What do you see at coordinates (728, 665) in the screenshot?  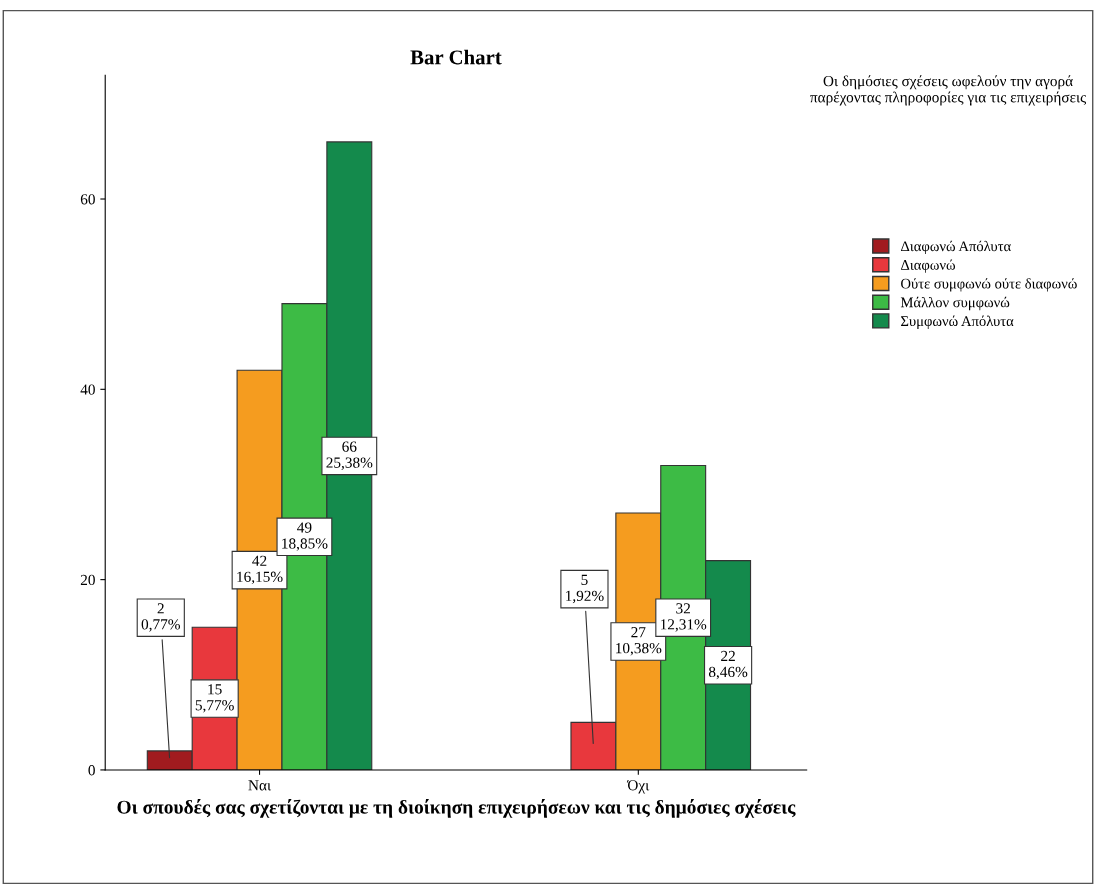 I see `data-label: 22 8,46%` at bounding box center [728, 665].